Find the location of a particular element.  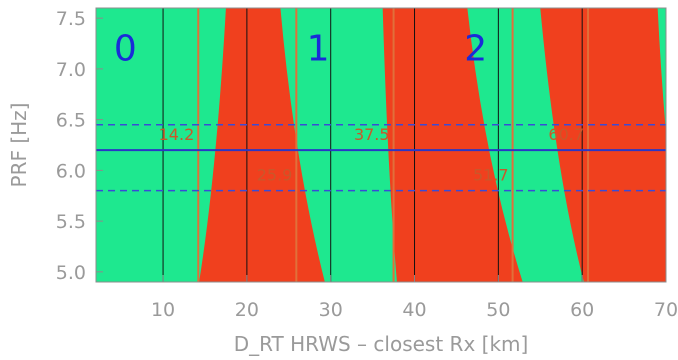

y-tick-label: 7.5 is located at coordinates (71, 19).